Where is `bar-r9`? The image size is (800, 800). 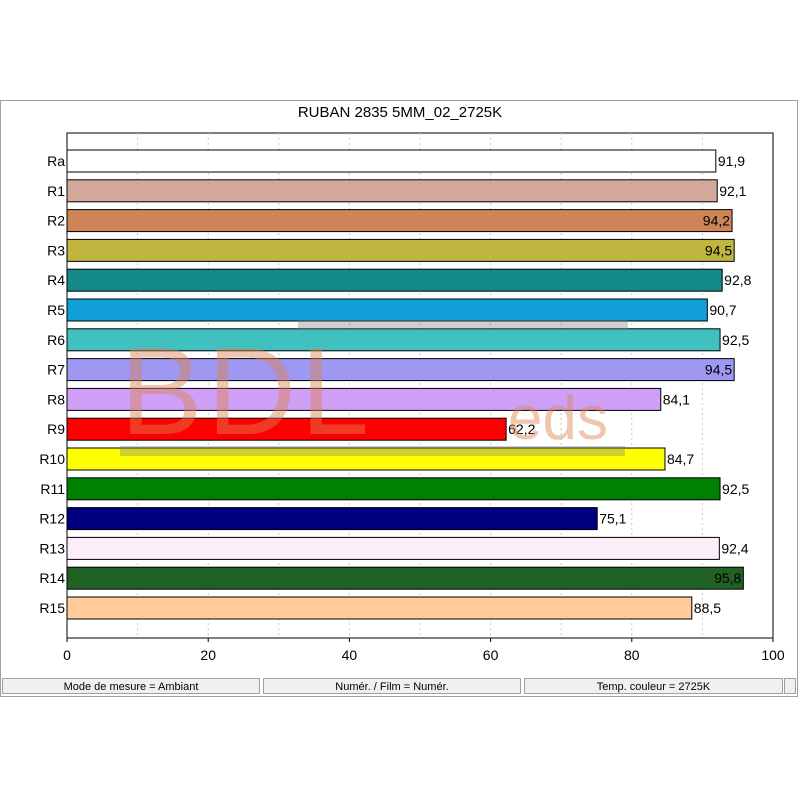
bar-r9 is located at coordinates (286, 429).